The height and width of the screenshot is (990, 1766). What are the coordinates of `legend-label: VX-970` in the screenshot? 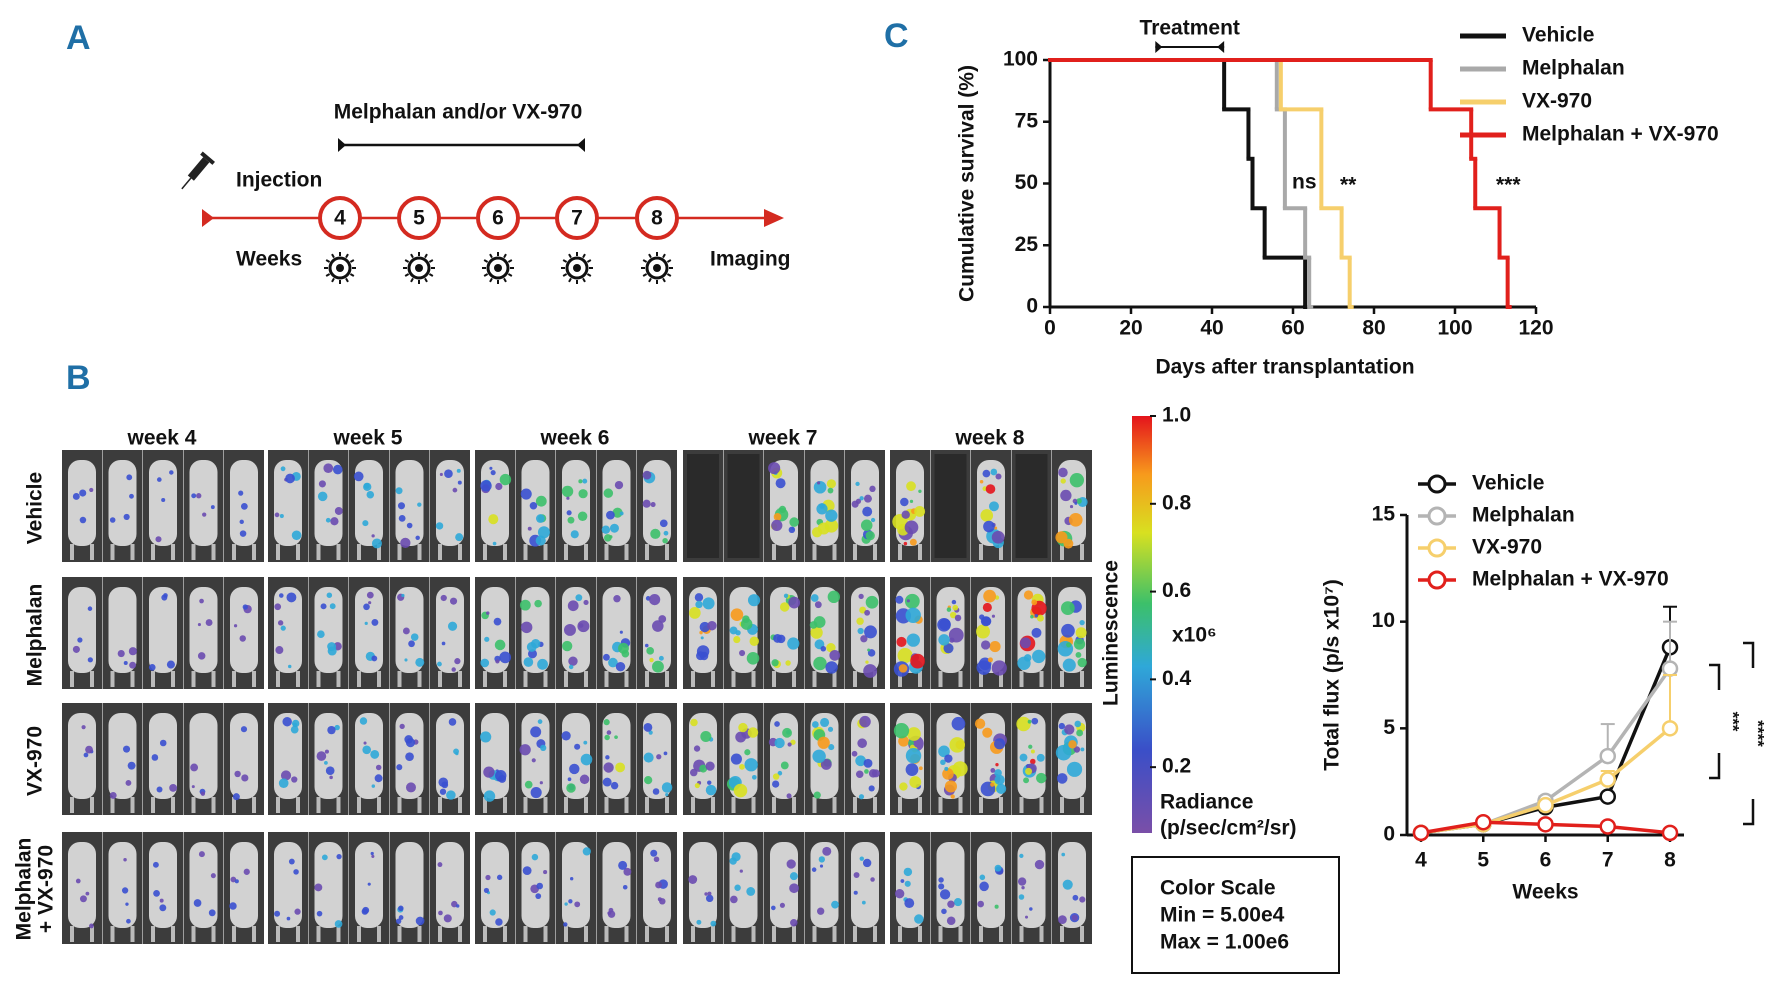 It's located at (1507, 547).